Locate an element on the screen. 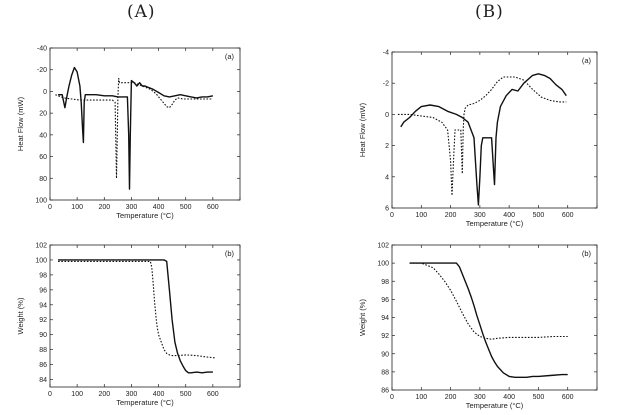 This screenshot has width=624, height=415. column-label-b: (B) is located at coordinates (489, 12).